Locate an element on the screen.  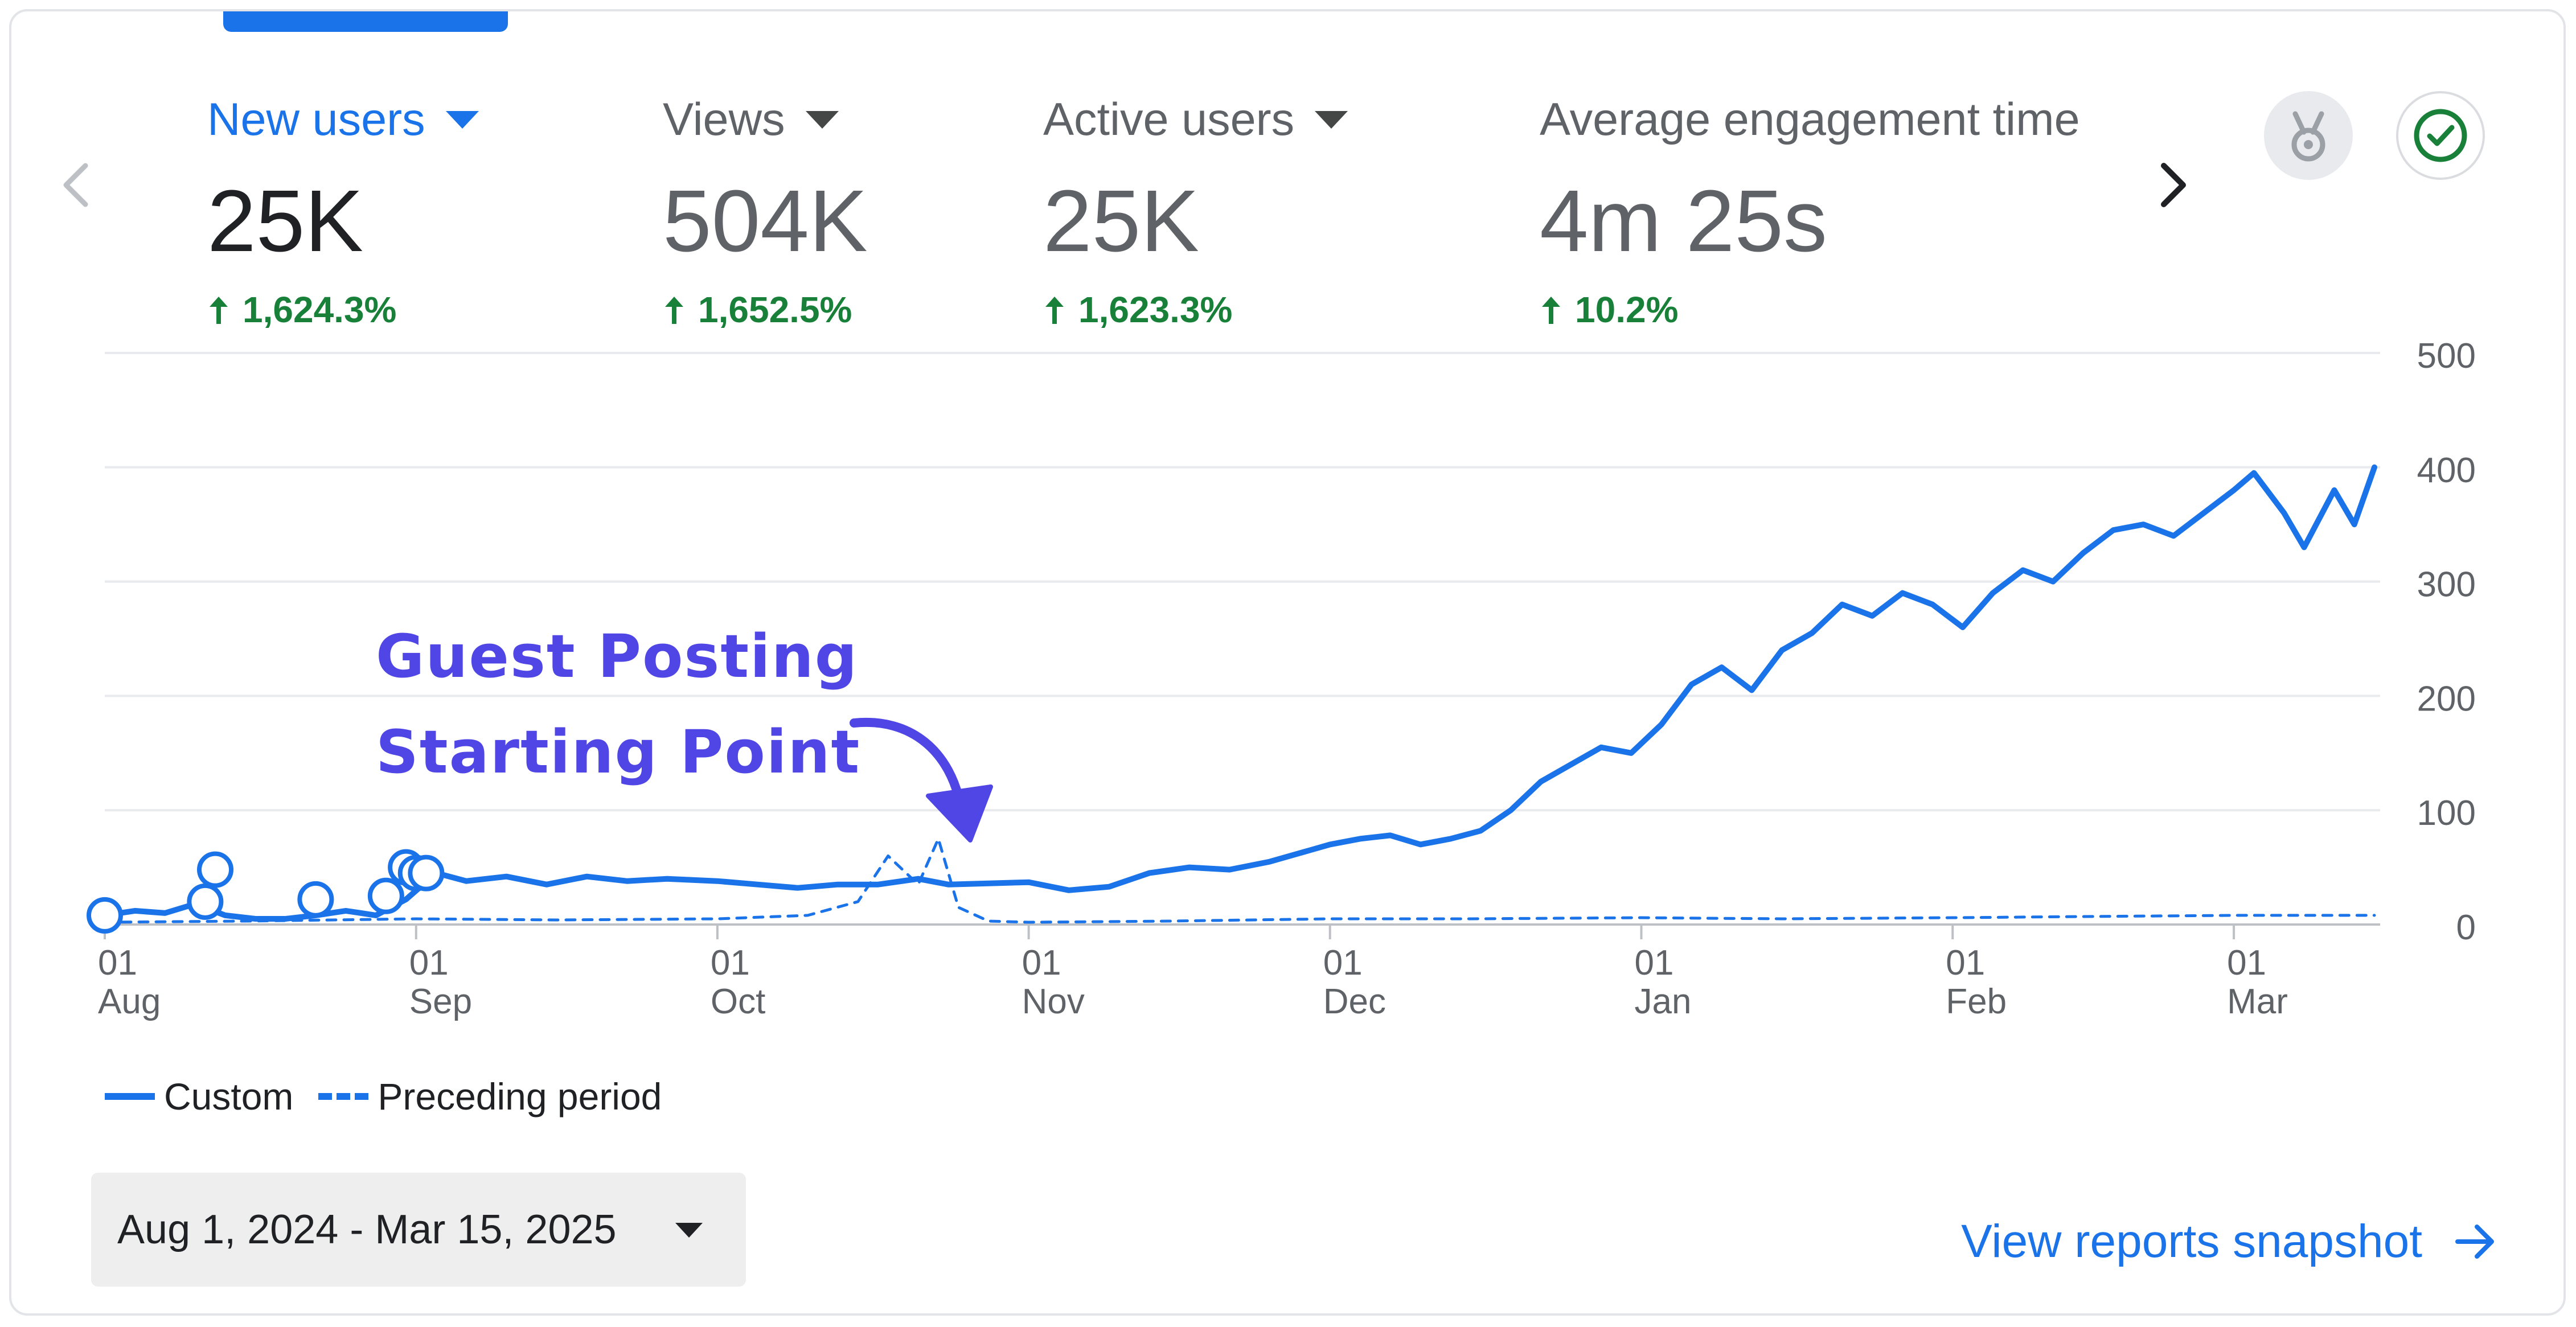
check-circle-icon is located at coordinates (2440, 135).